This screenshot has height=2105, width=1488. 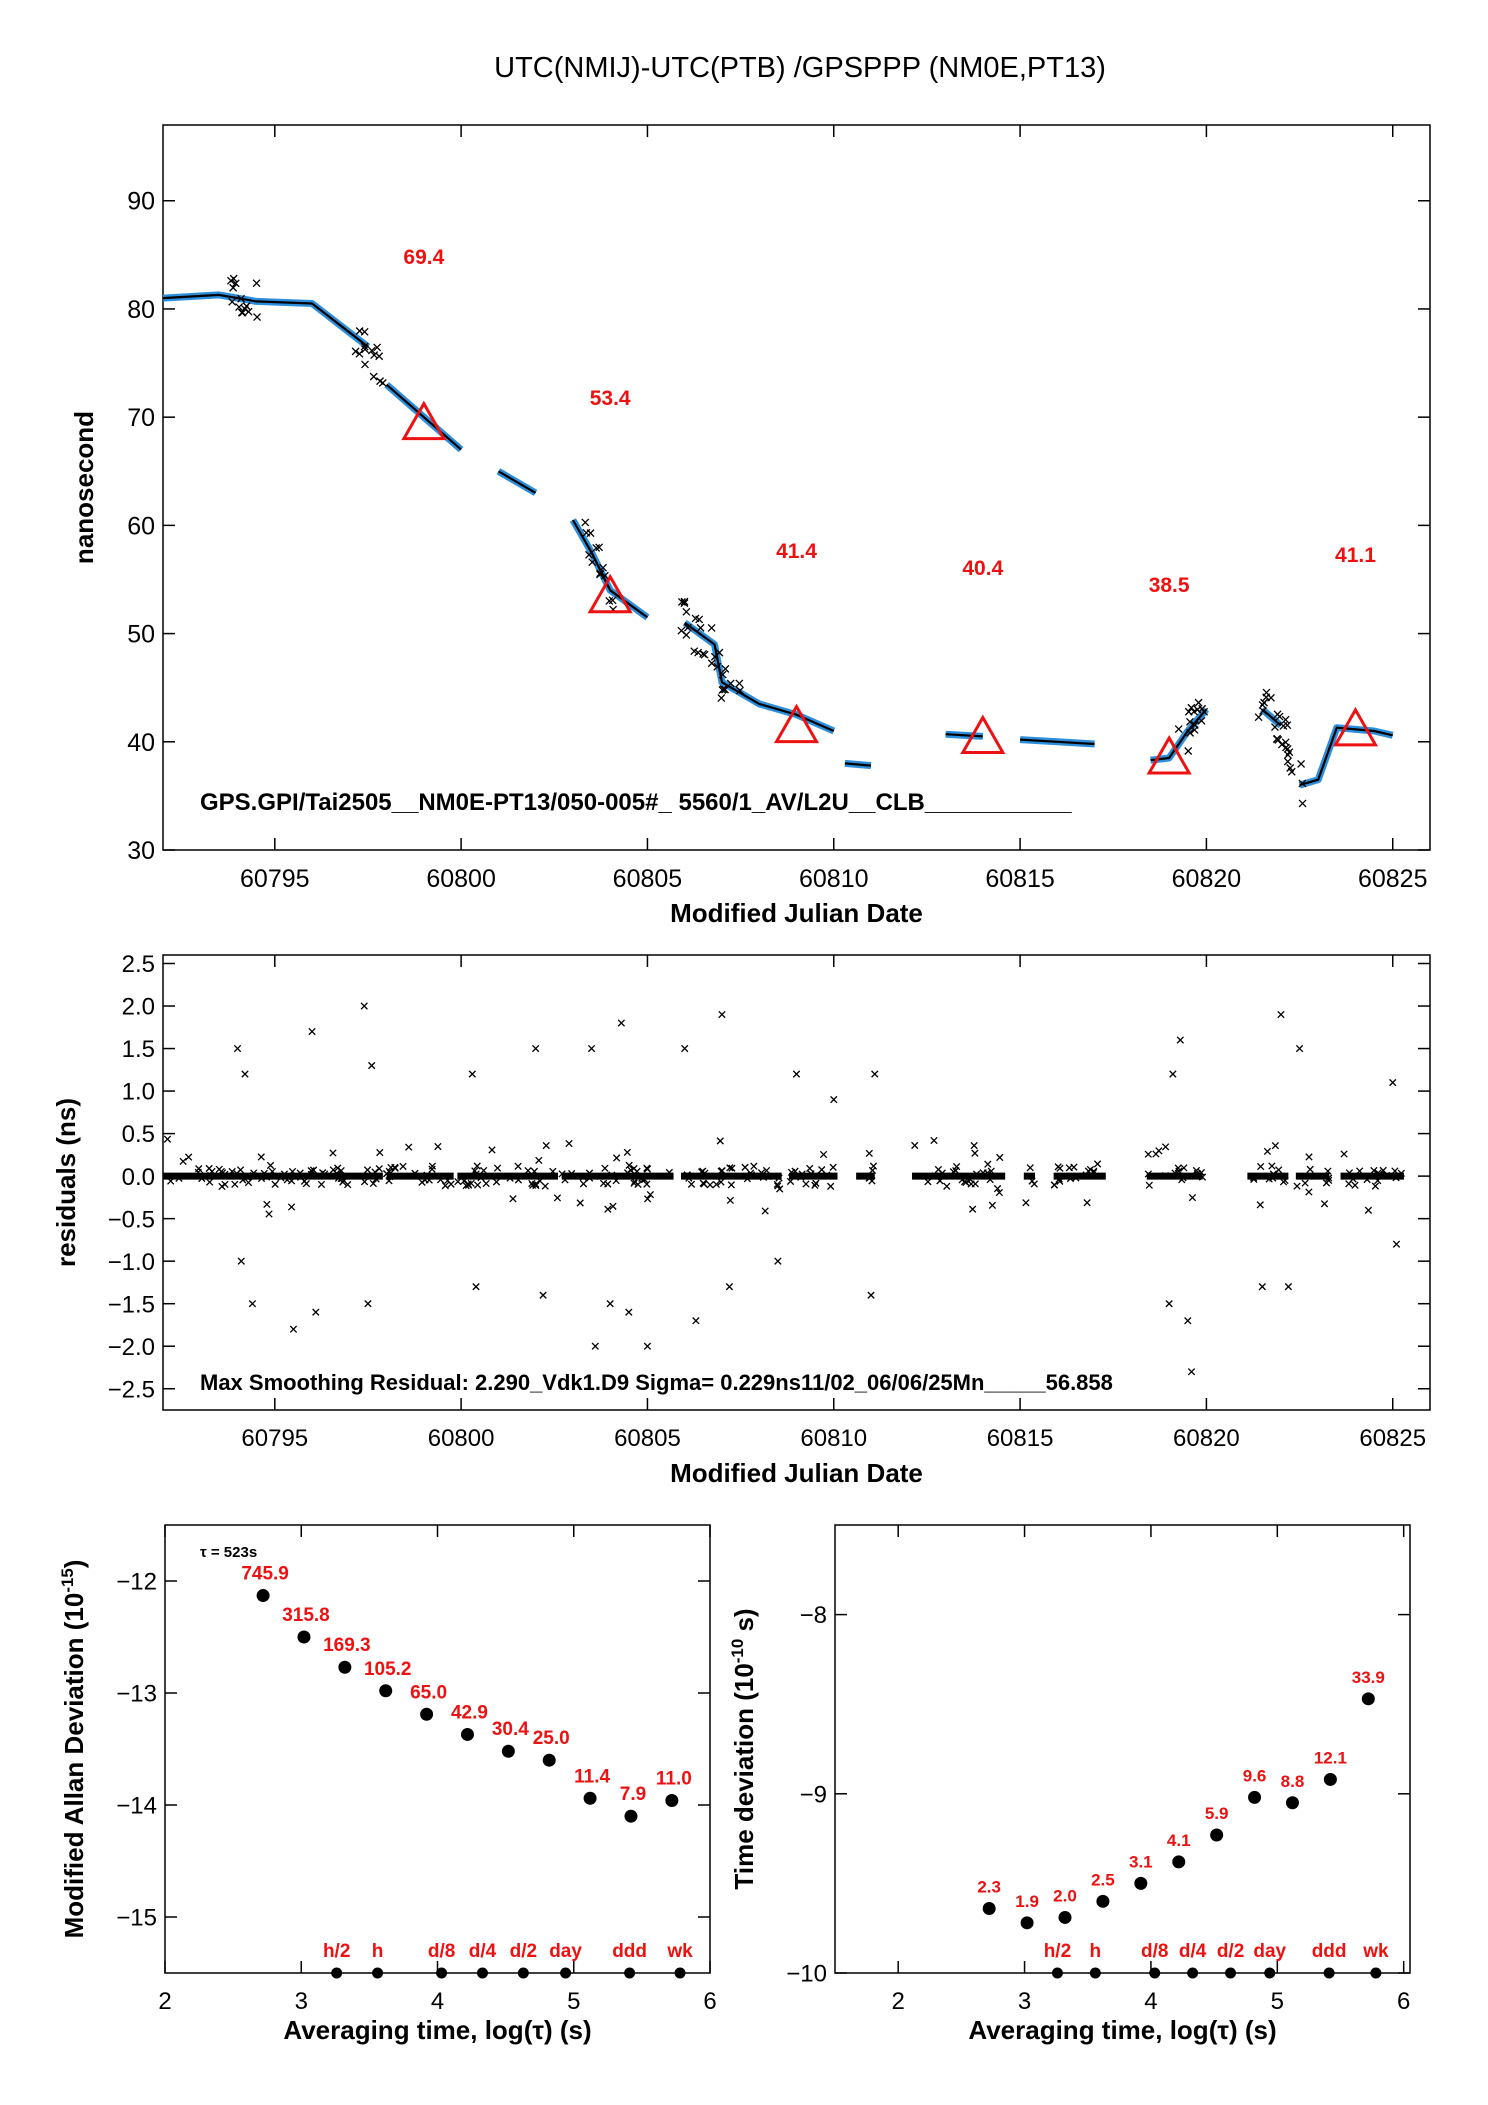 I want to click on point-value-label: 2.3, so click(x=989, y=1886).